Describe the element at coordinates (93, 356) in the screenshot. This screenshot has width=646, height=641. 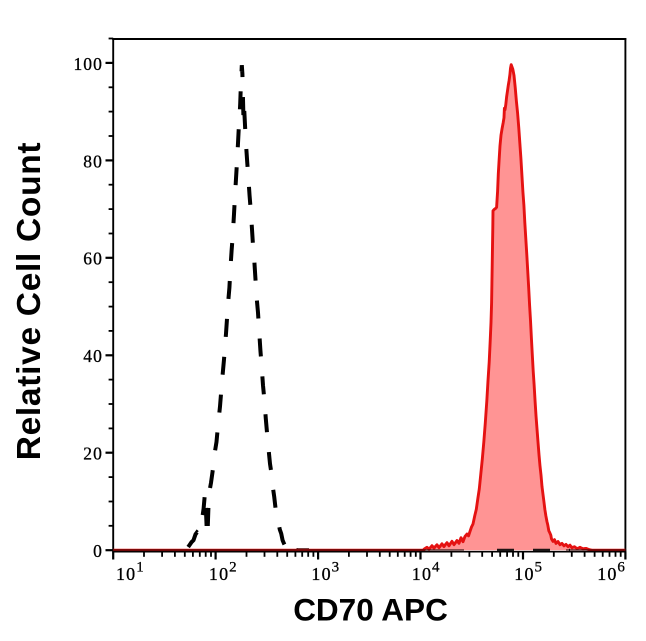
I see `svg-text: 40` at that location.